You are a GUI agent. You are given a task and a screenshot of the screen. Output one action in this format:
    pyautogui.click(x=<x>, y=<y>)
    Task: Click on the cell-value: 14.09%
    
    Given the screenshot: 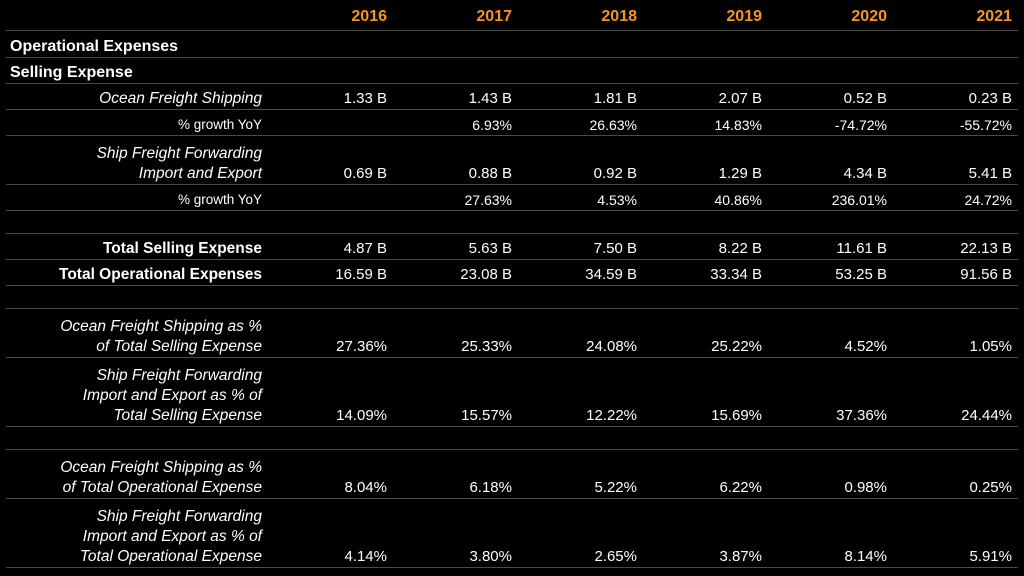 What is the action you would take?
    pyautogui.click(x=330, y=392)
    